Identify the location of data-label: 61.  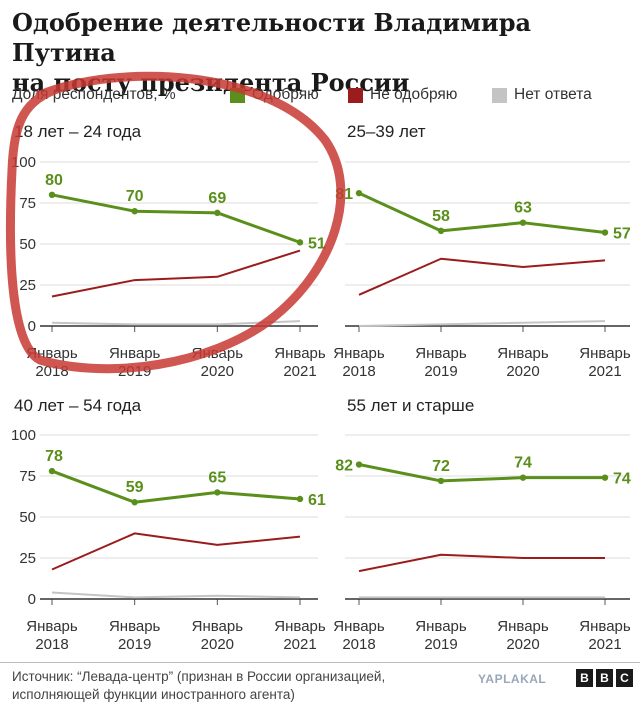
(317, 500).